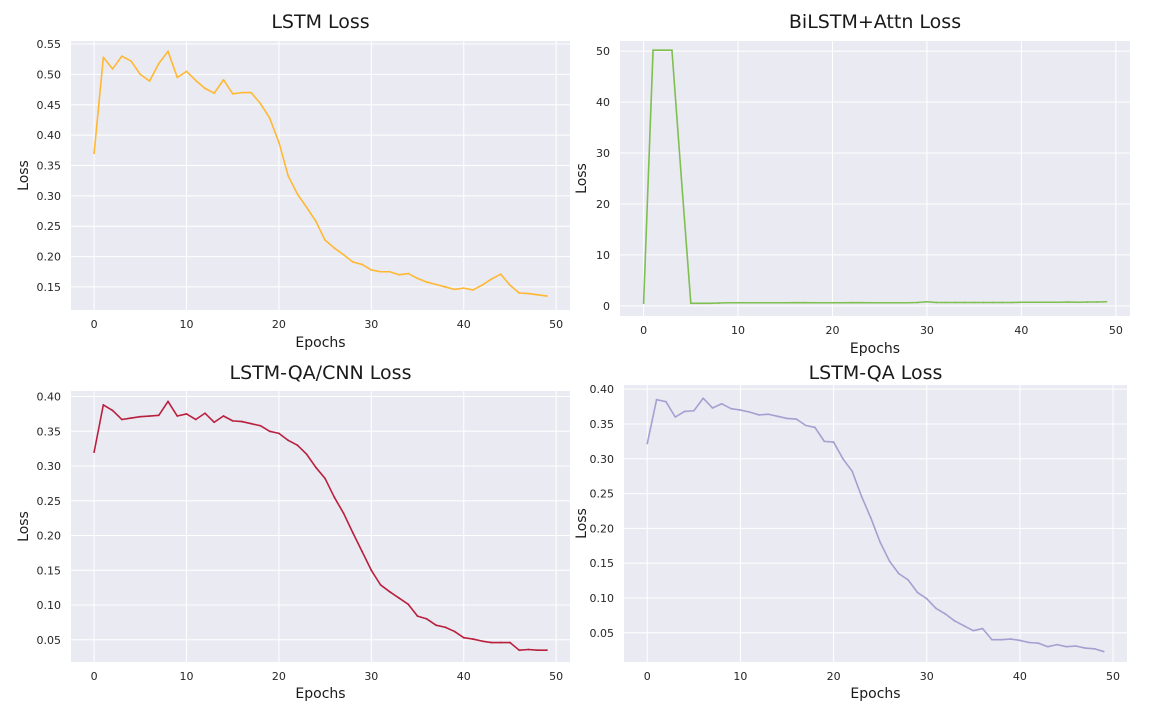 Image resolution: width=1172 pixels, height=714 pixels. What do you see at coordinates (464, 676) in the screenshot?
I see `x-tick-label: 40` at bounding box center [464, 676].